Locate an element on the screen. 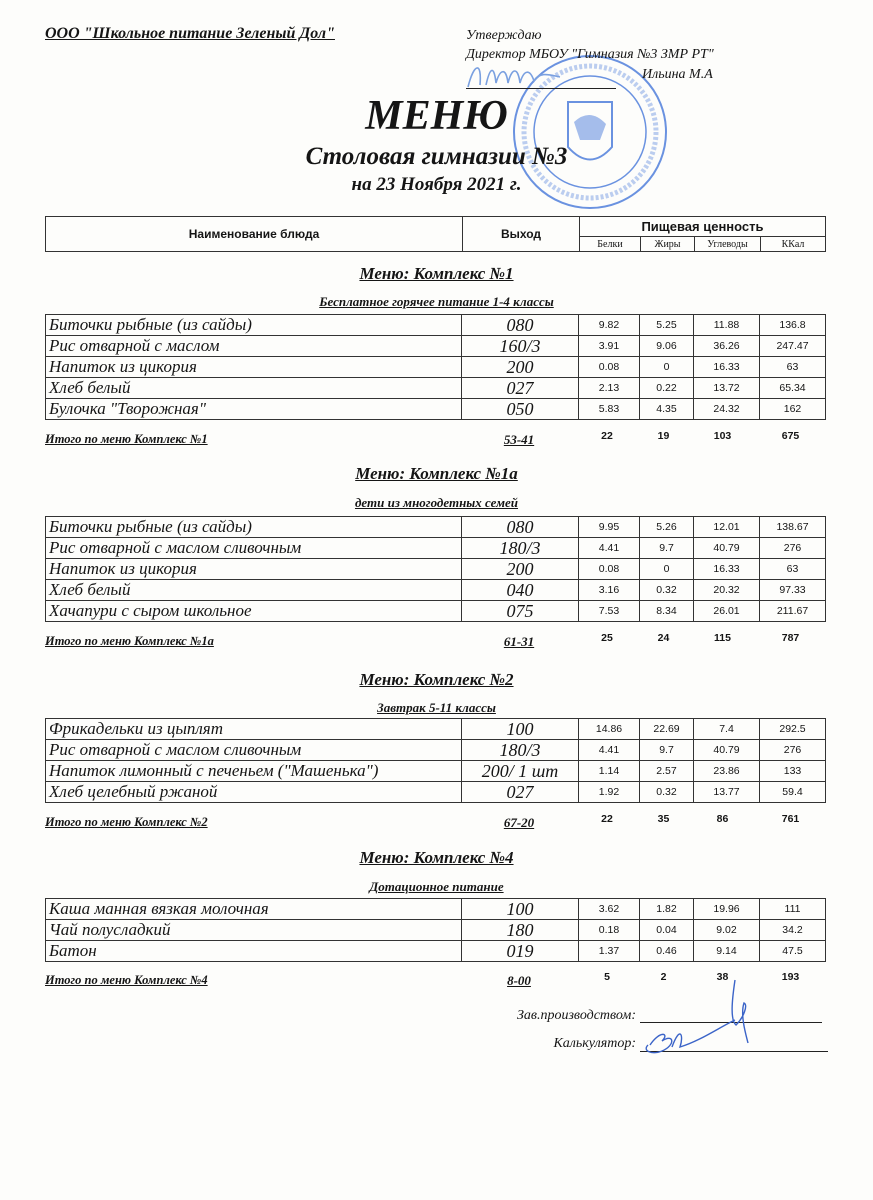 The image size is (873, 1200). dish-name: Хачапури с сыром школьное is located at coordinates (253, 611).